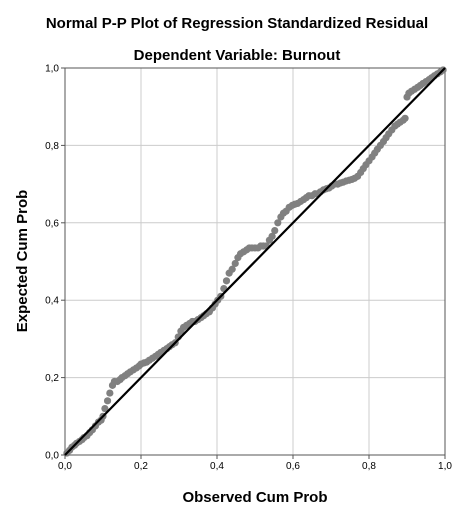 This screenshot has height=521, width=474. What do you see at coordinates (52, 301) in the screenshot?
I see `y-tick-label: 0,4` at bounding box center [52, 301].